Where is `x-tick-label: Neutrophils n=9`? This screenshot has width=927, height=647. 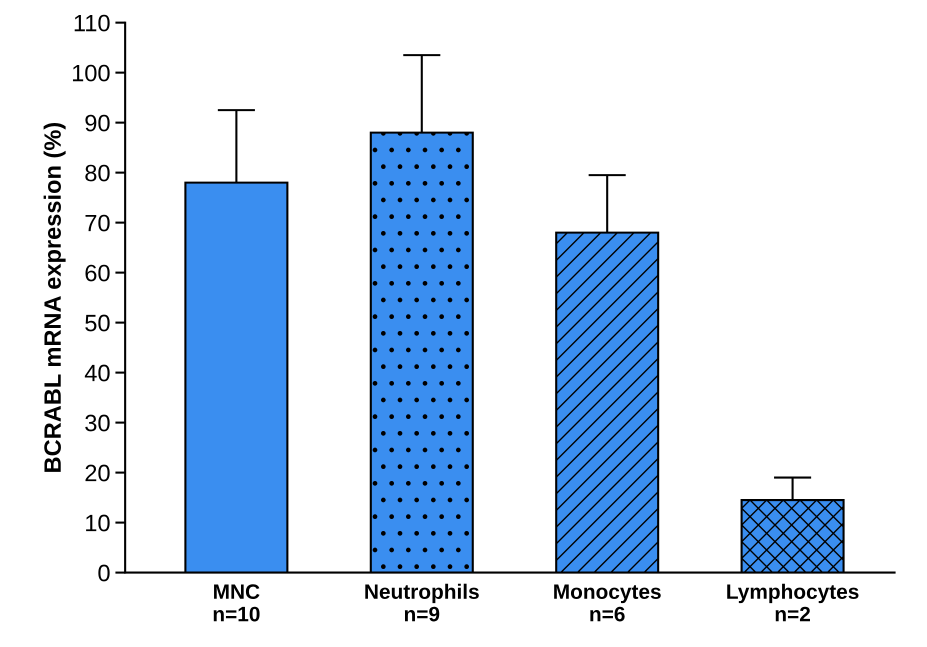 x-tick-label: Neutrophils n=9 is located at coordinates (422, 603).